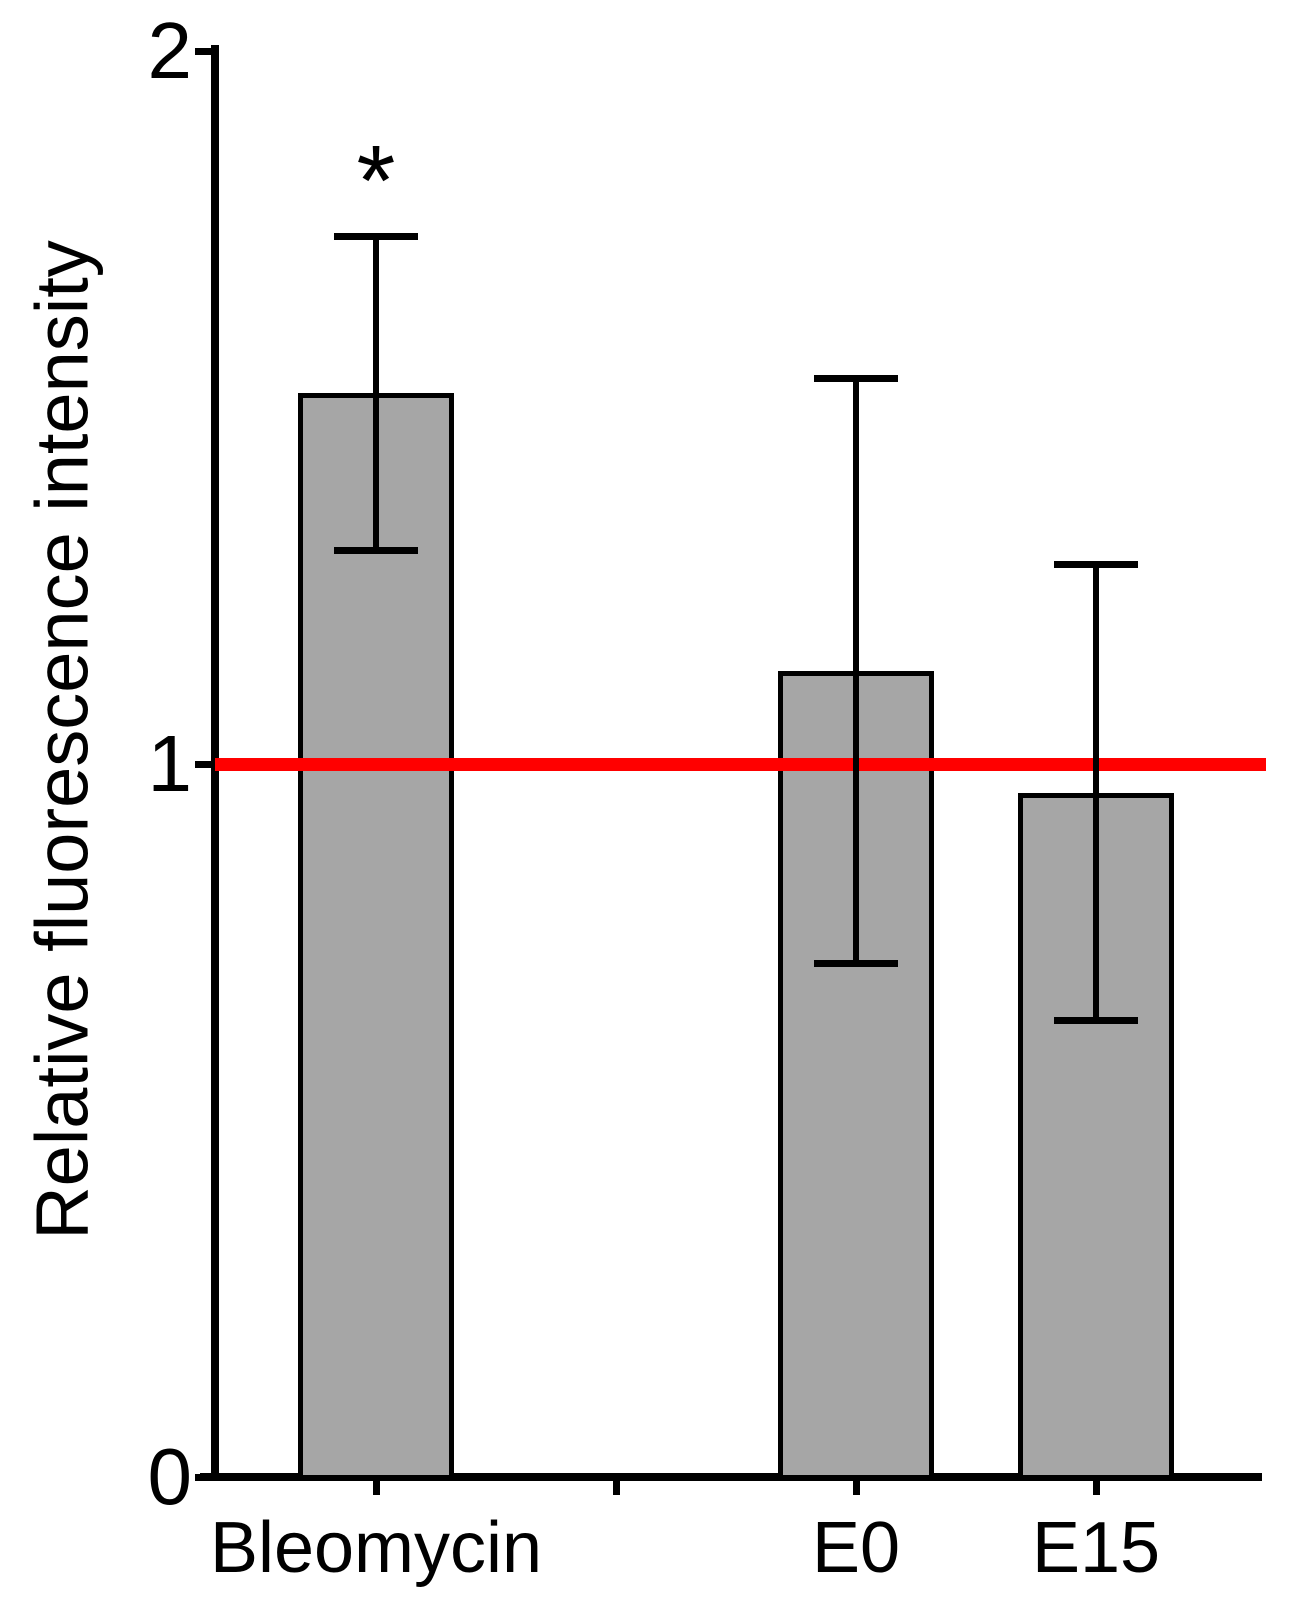 This screenshot has width=1289, height=1611. Describe the element at coordinates (170, 50) in the screenshot. I see `y-axis-tick-label: 2` at that location.